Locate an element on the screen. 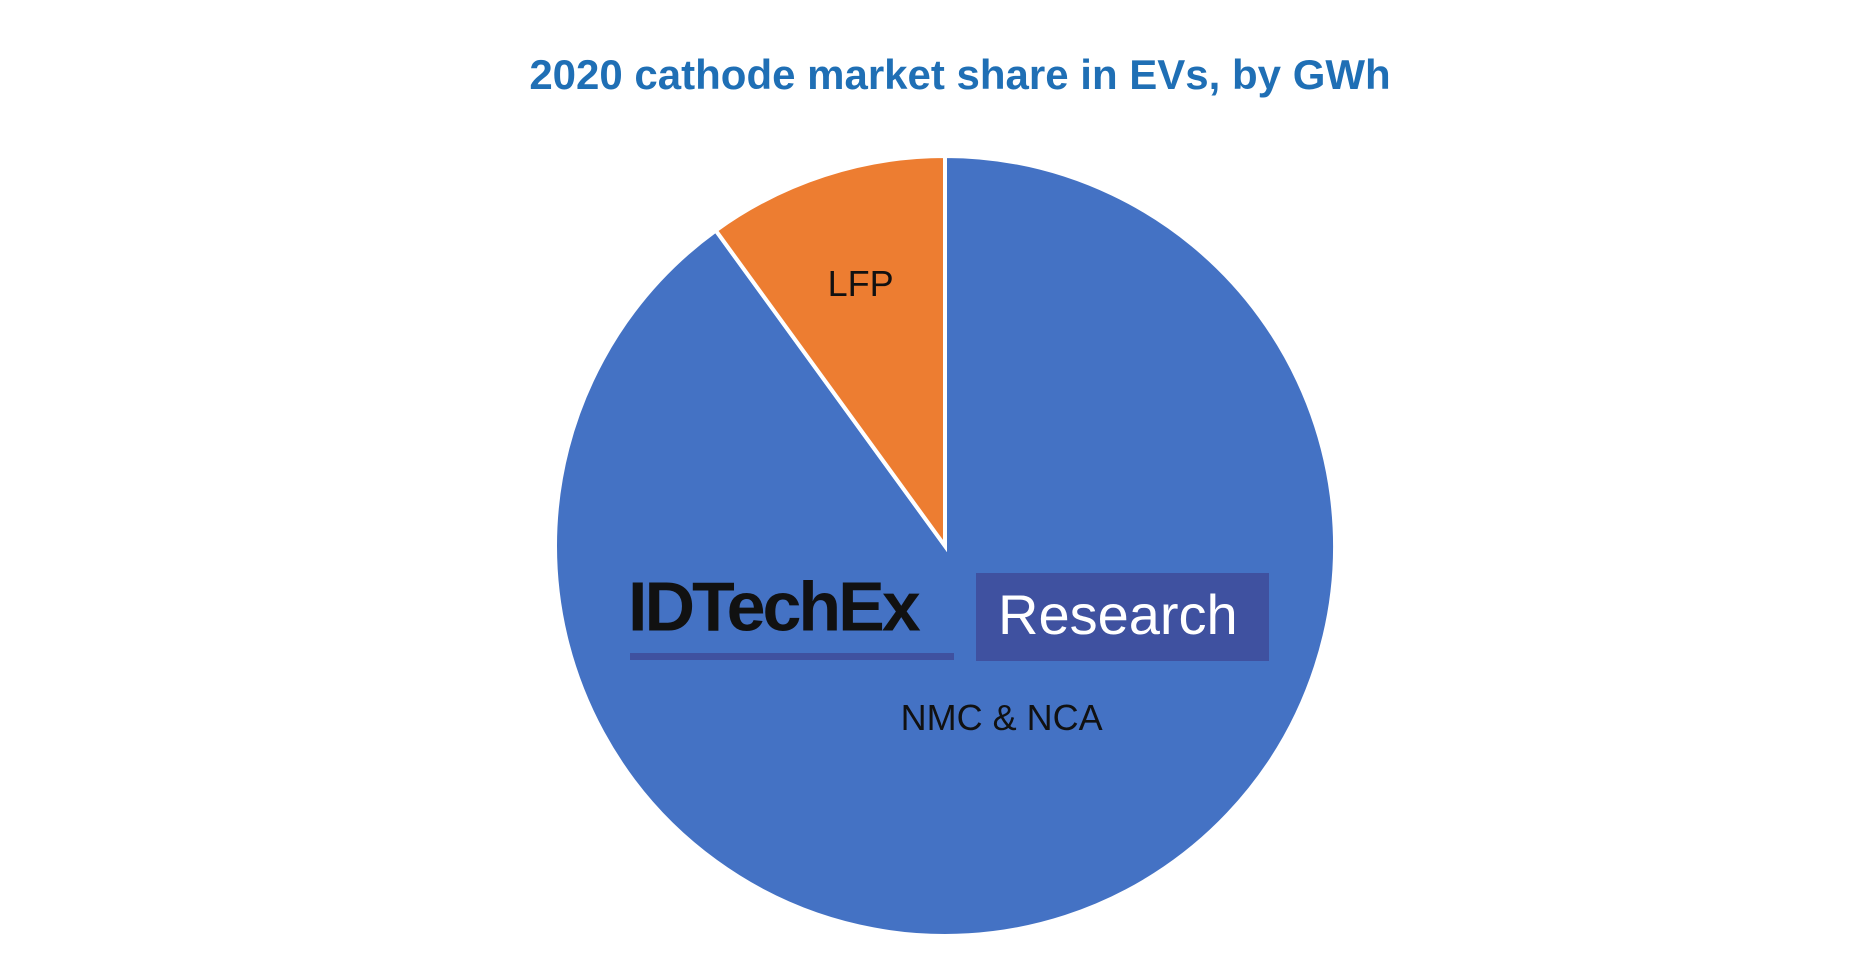 The image size is (1861, 974). watermark: IDTechEx Research is located at coordinates (948, 614).